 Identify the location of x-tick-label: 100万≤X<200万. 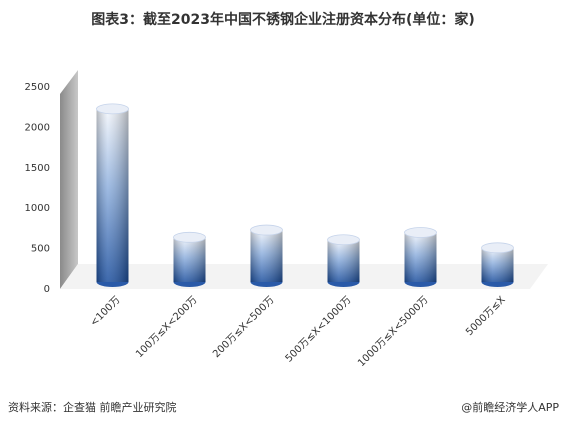
(167, 327).